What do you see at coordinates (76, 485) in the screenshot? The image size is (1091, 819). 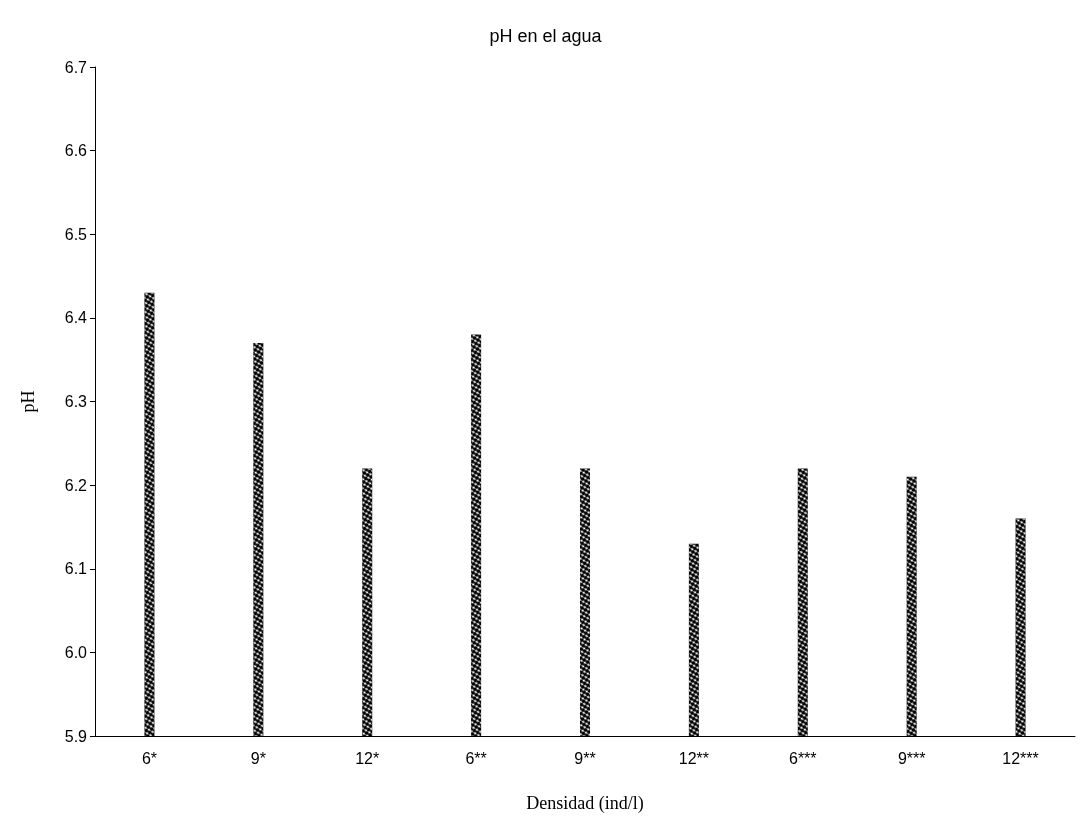 I see `y-tick-label: 6.2` at bounding box center [76, 485].